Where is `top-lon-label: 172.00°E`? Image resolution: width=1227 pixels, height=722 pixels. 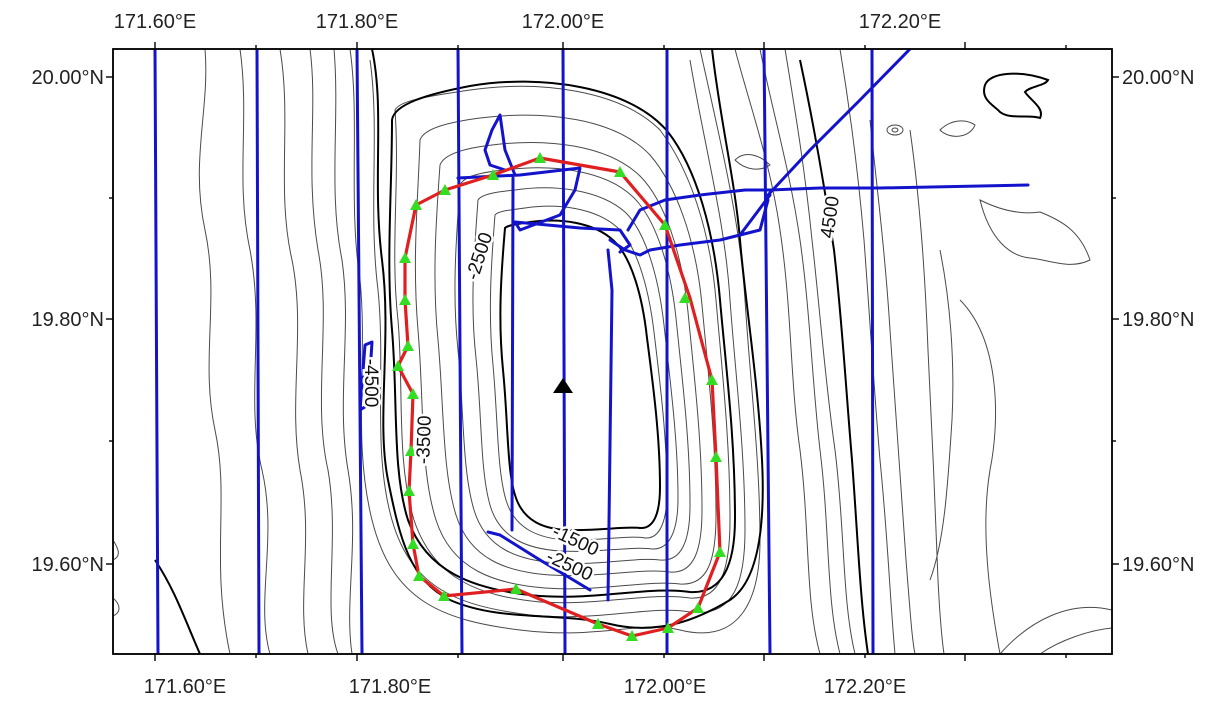 top-lon-label: 172.00°E is located at coordinates (563, 22).